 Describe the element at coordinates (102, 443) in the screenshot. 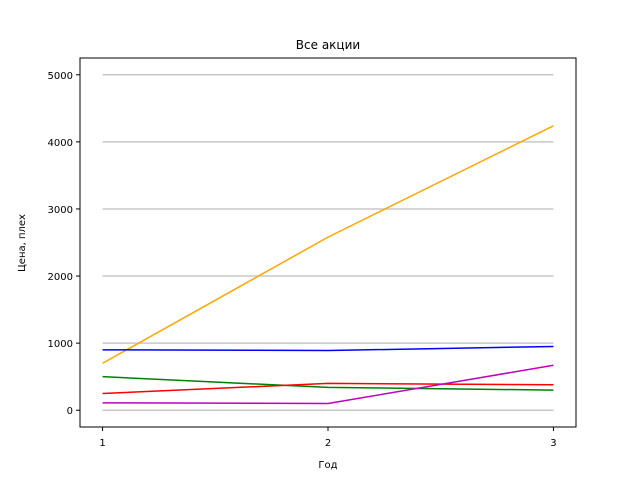

I see `x-tick-label: 1` at that location.